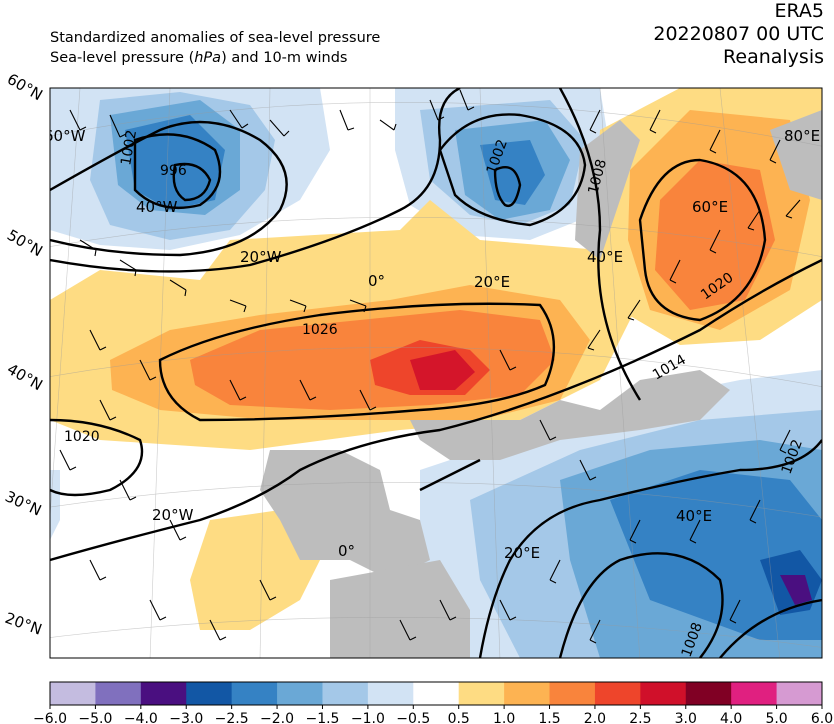 This screenshot has height=724, width=834. Describe the element at coordinates (773, 57) in the screenshot. I see `product-type: Reanalysis` at that location.